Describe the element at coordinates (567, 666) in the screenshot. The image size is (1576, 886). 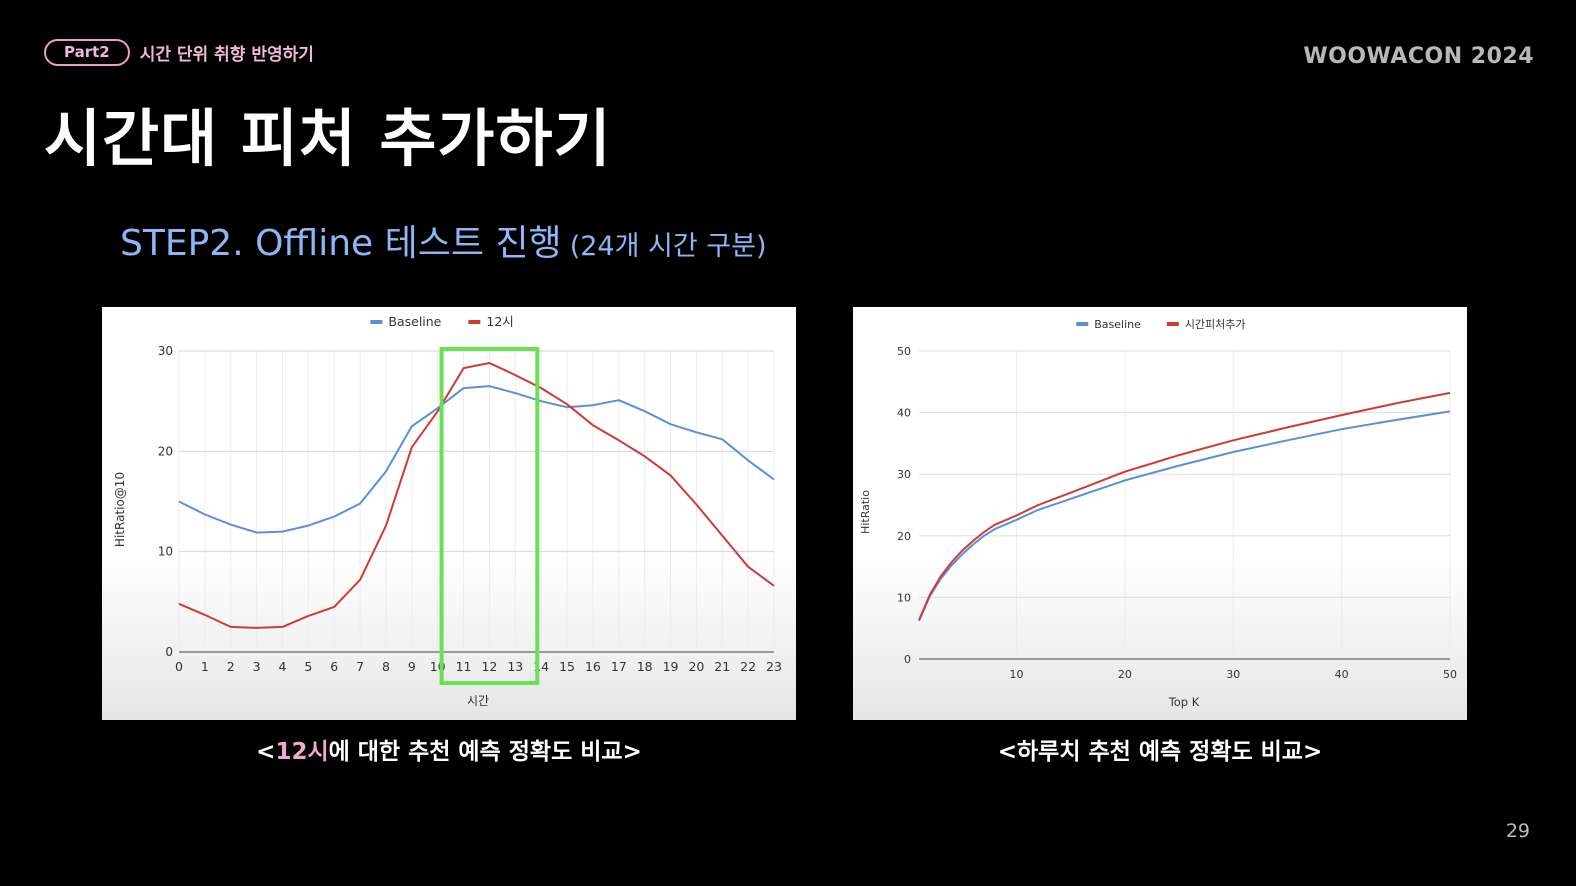
I see `x-tick-label: 15` at that location.